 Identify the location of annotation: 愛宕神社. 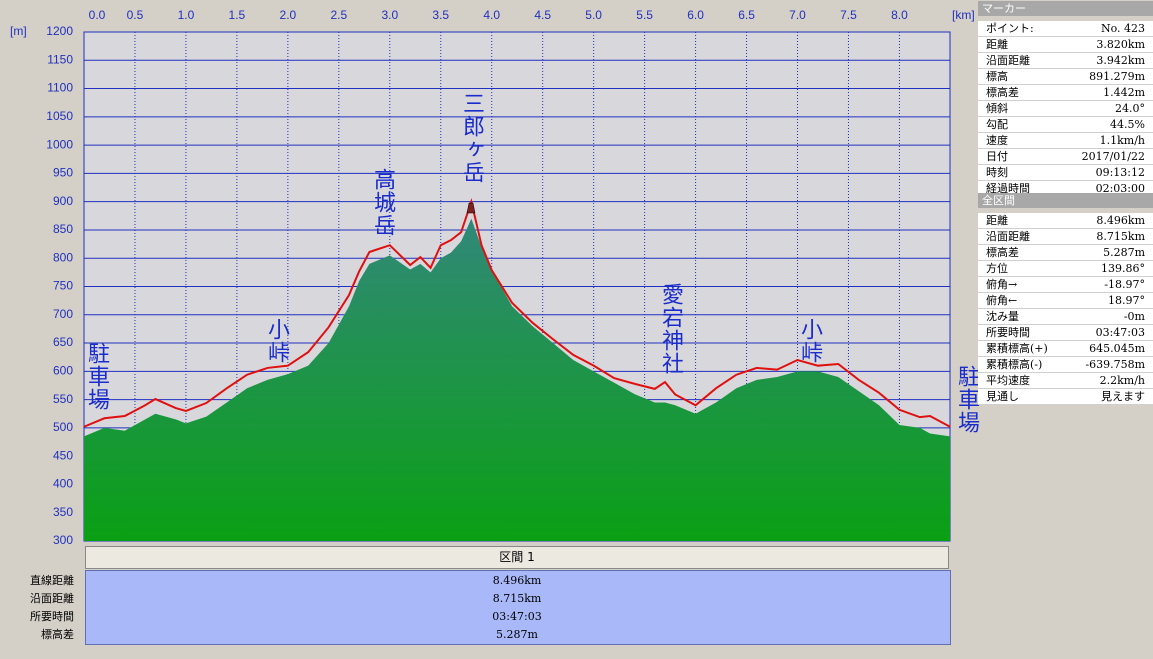
(670, 329).